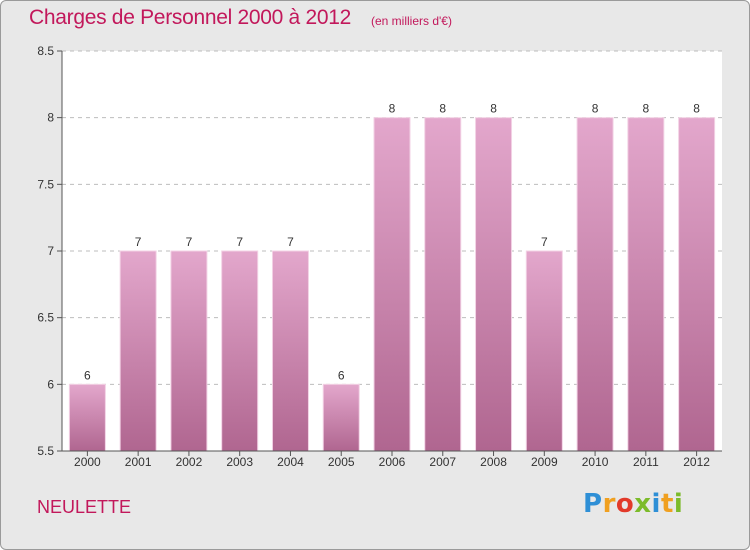  Describe the element at coordinates (189, 462) in the screenshot. I see `x-tick-label: 2002` at that location.